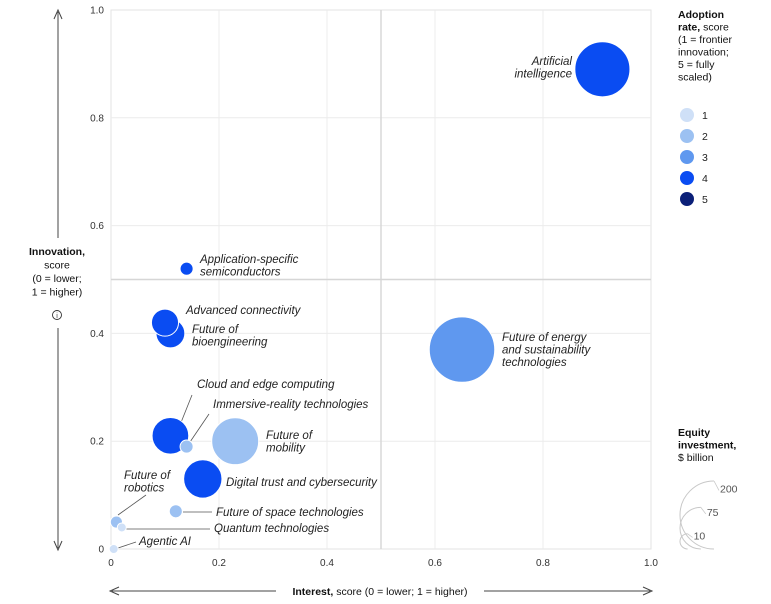 This screenshot has width=771, height=604. What do you see at coordinates (700, 536) in the screenshot?
I see `svg-text: 10` at bounding box center [700, 536].